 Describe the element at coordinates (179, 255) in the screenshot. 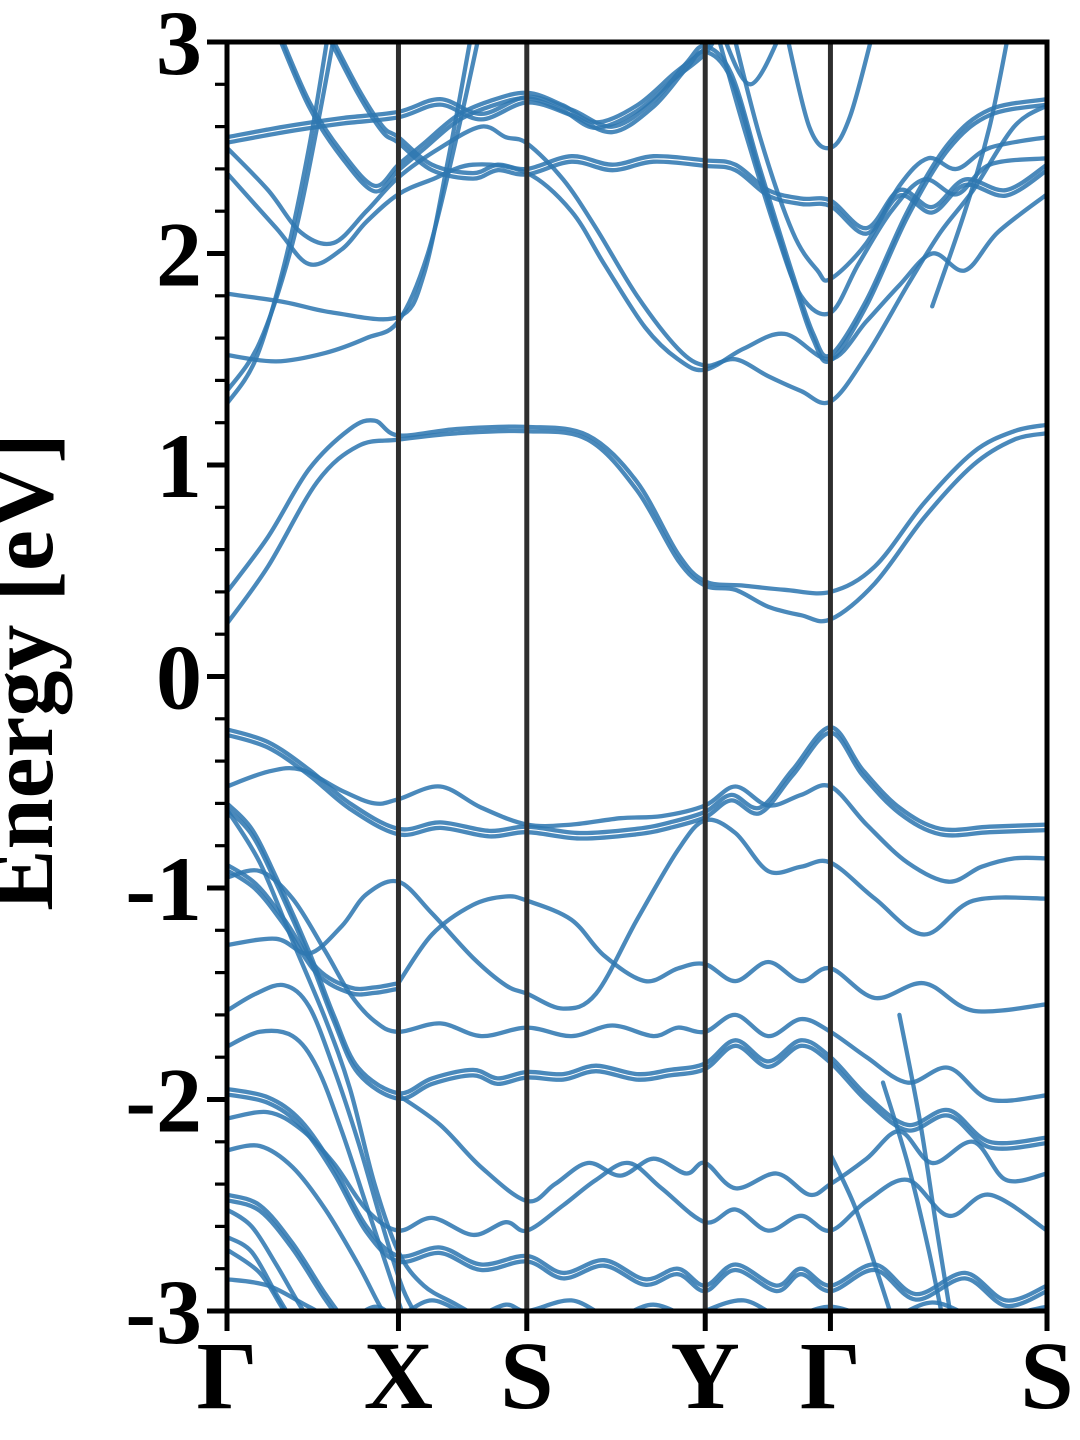

I see `y-tick-label: 2` at that location.